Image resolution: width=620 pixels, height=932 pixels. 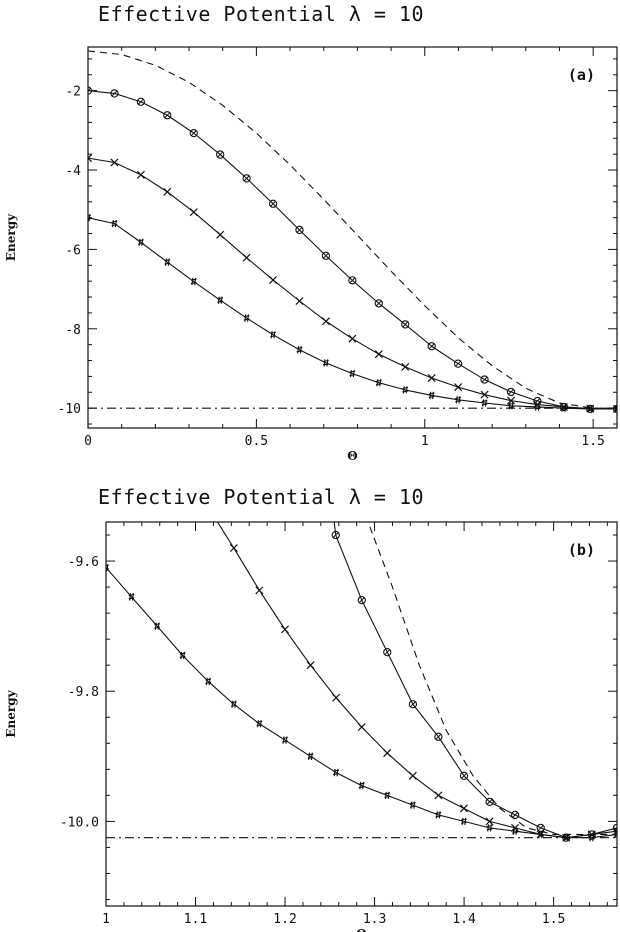 I want to click on panel-tag: (a), so click(x=581, y=75).